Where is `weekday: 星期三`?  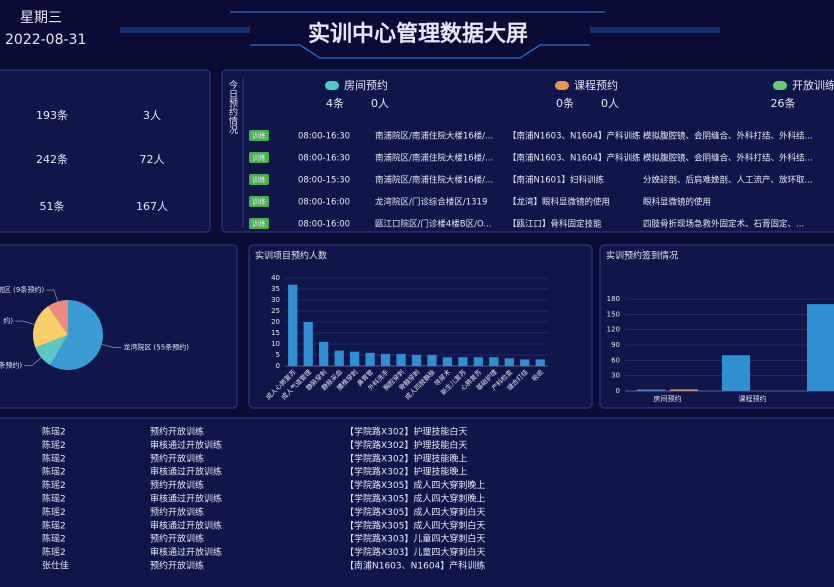 weekday: 星期三 is located at coordinates (41, 18).